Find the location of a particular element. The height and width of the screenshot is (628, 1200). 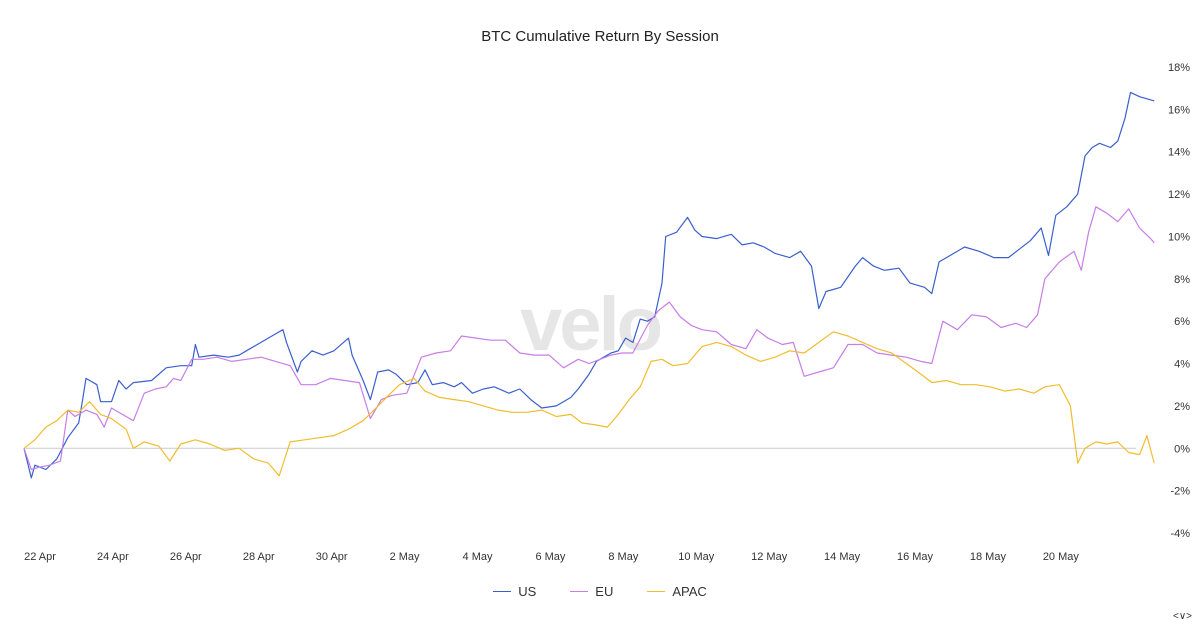

x-tick-label: 26 Apr is located at coordinates (186, 557).